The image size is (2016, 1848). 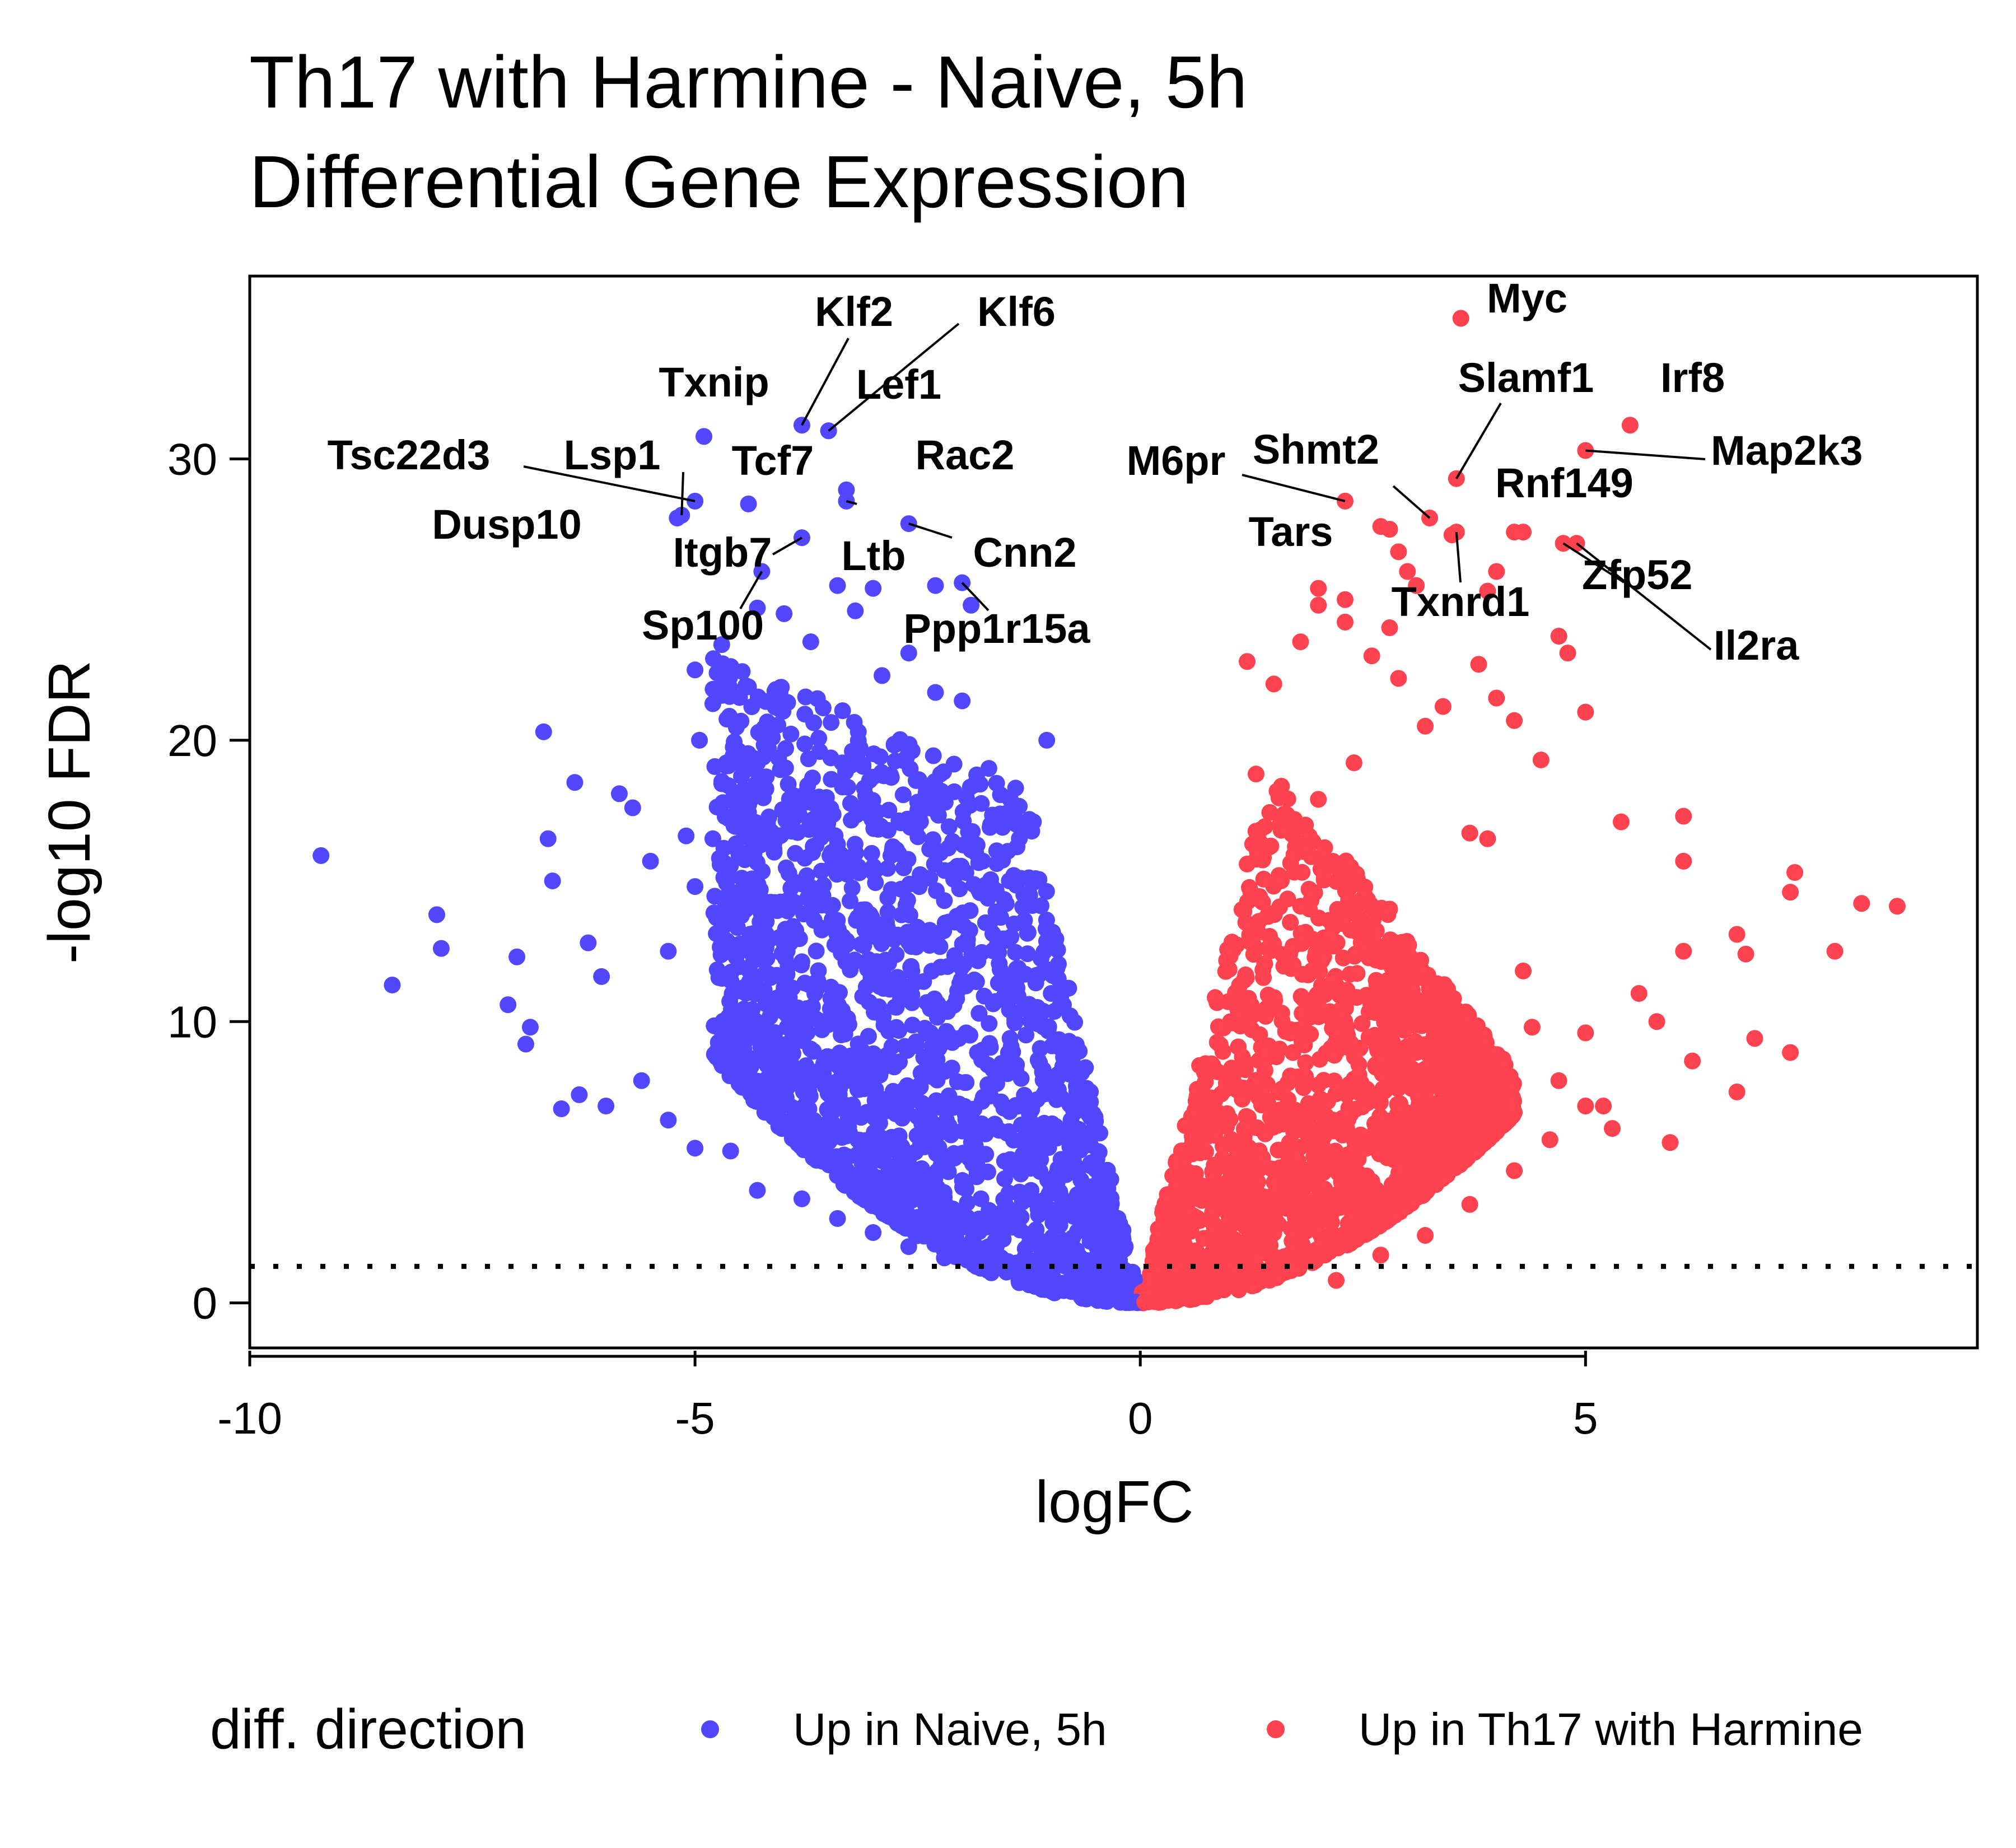 What do you see at coordinates (609, 484) in the screenshot?
I see `leader-line-tsc22d3` at bounding box center [609, 484].